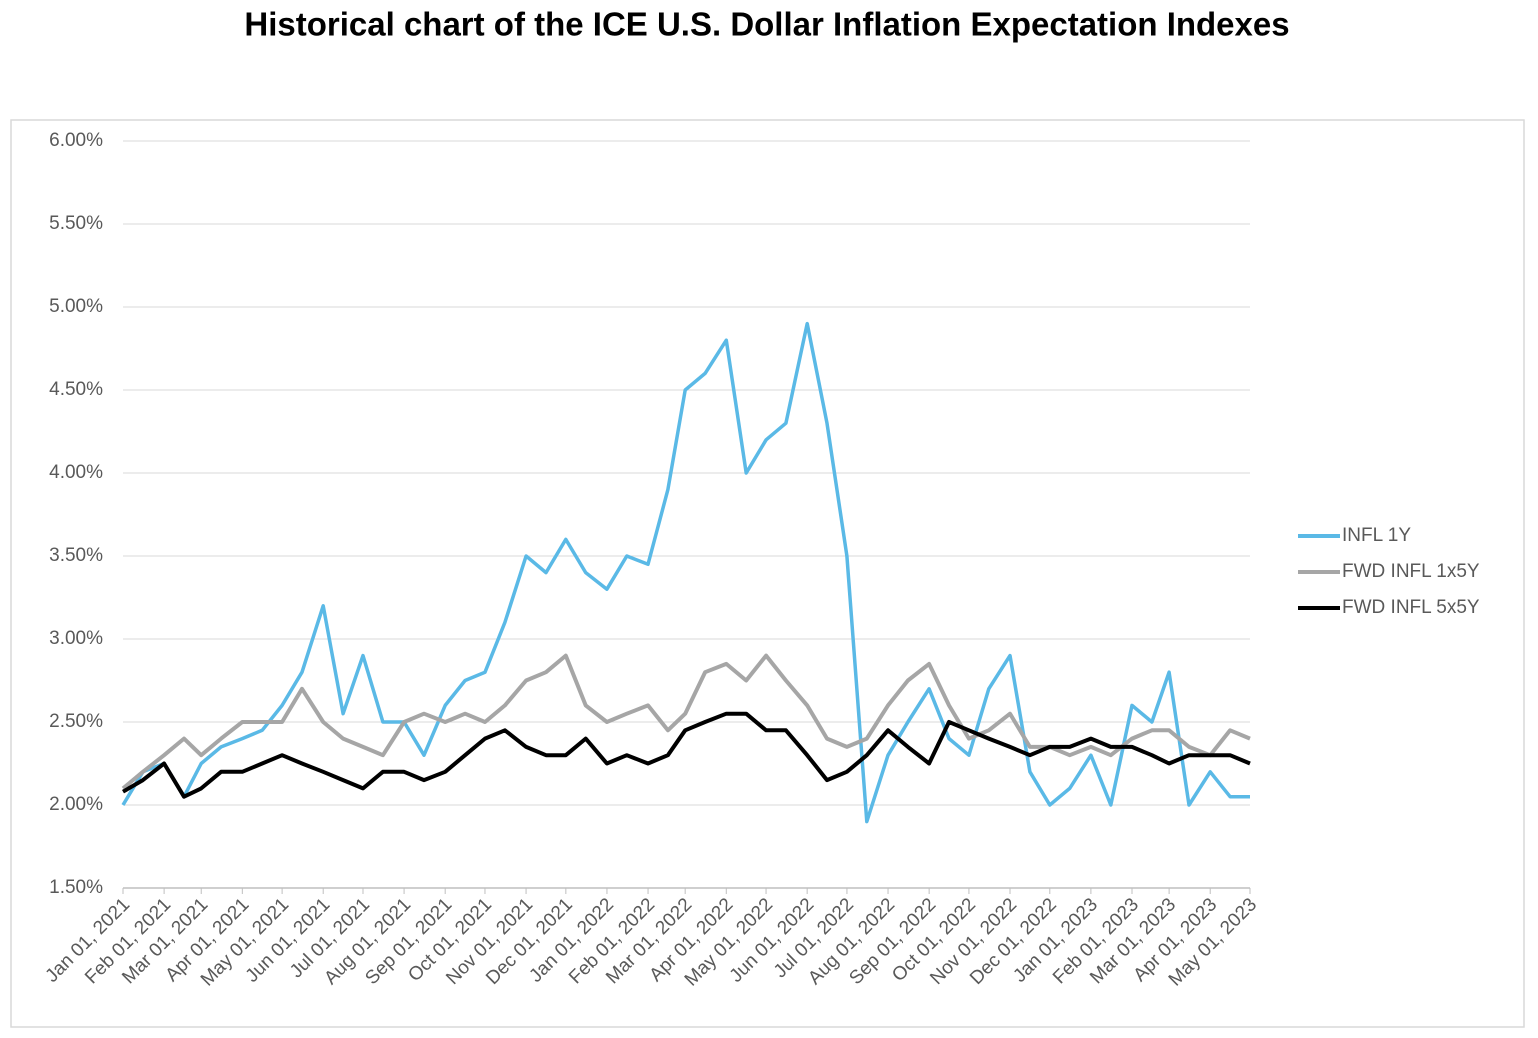 The image size is (1538, 1038). Describe the element at coordinates (76, 804) in the screenshot. I see `y-tick-label: 2.00%` at that location.